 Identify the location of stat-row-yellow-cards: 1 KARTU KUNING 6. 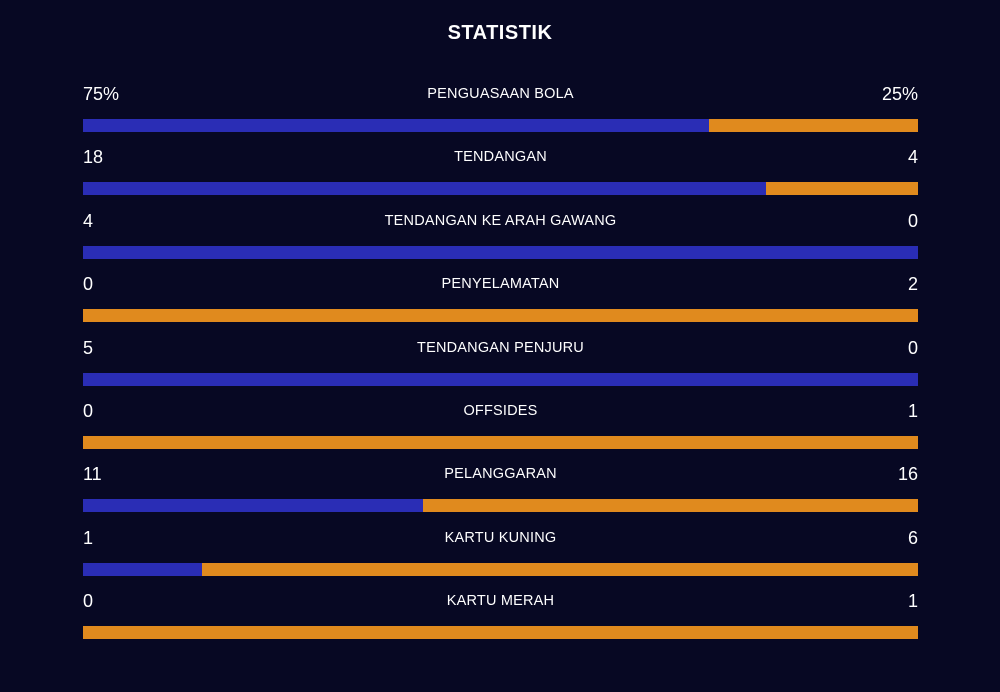
(500, 555).